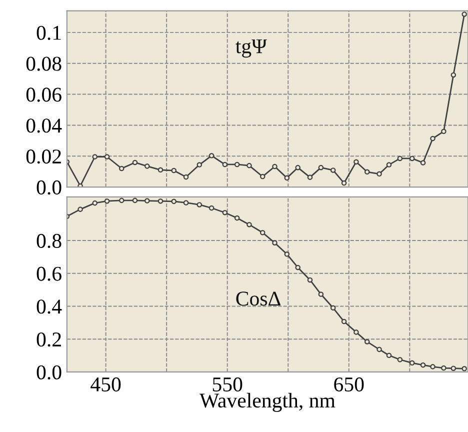  Describe the element at coordinates (49, 273) in the screenshot. I see `y-tick-label: 0.6` at that location.